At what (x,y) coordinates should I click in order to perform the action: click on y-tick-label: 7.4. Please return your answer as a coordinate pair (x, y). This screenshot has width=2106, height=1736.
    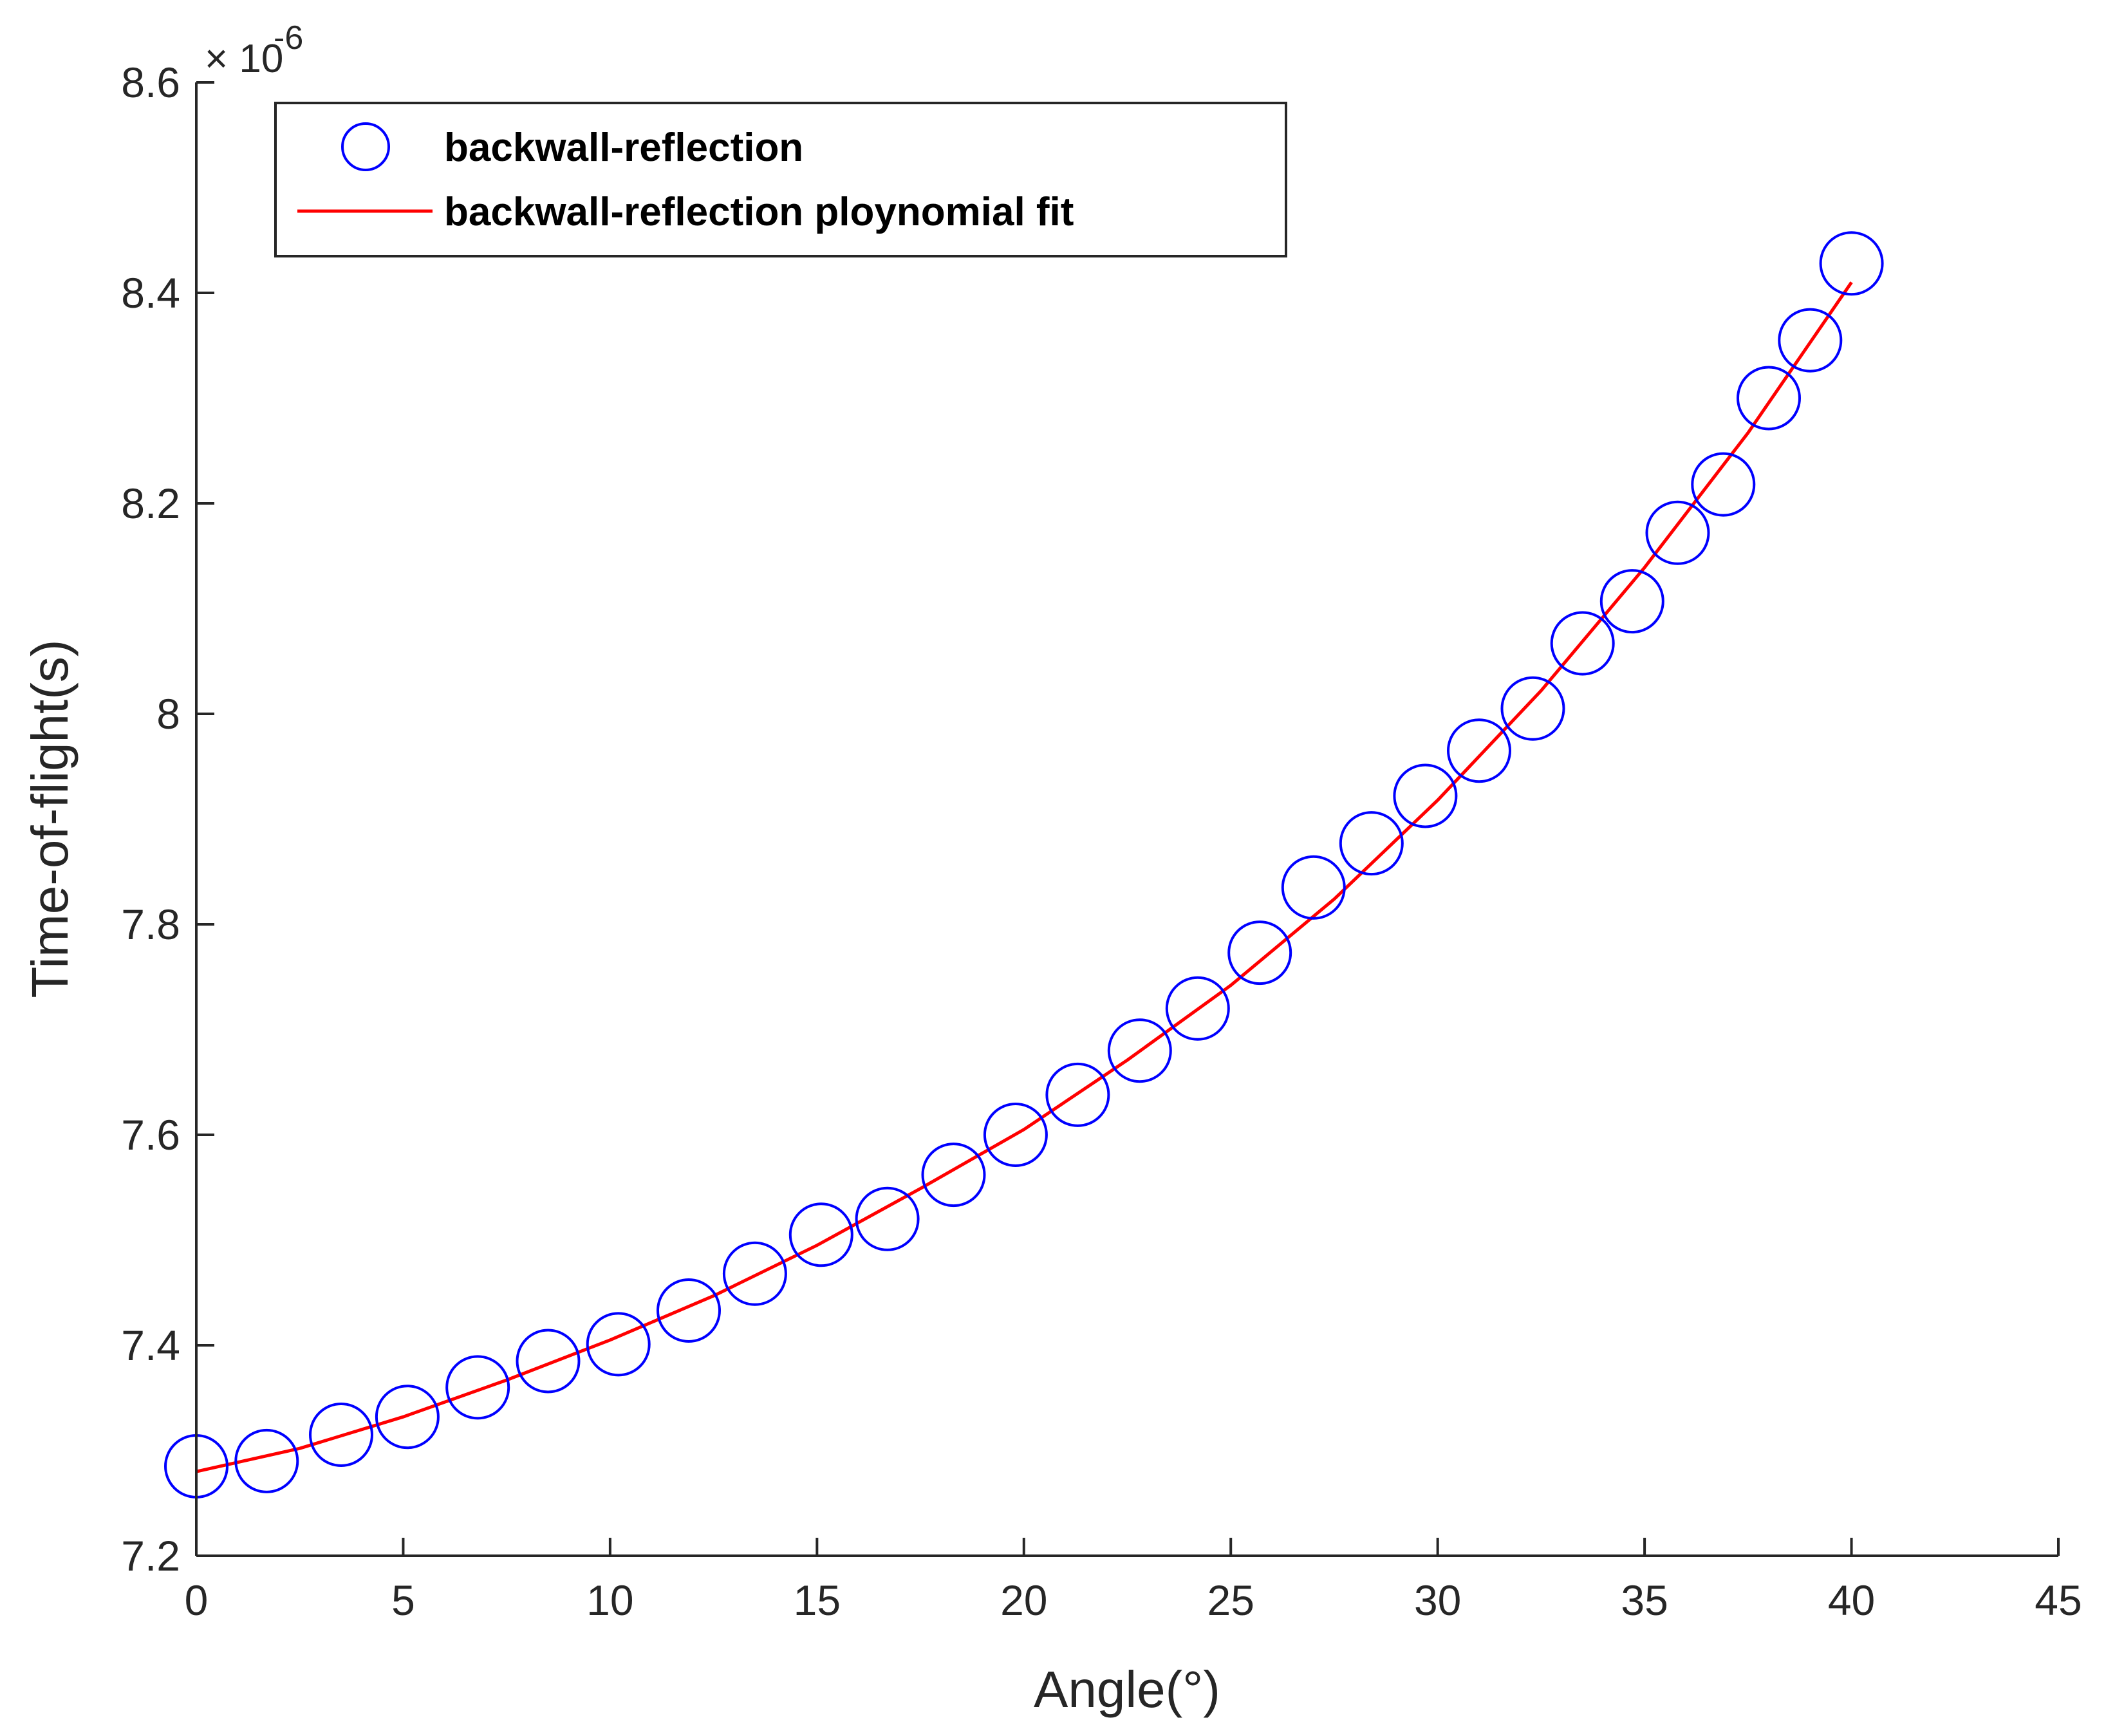
    Looking at the image, I should click on (150, 1345).